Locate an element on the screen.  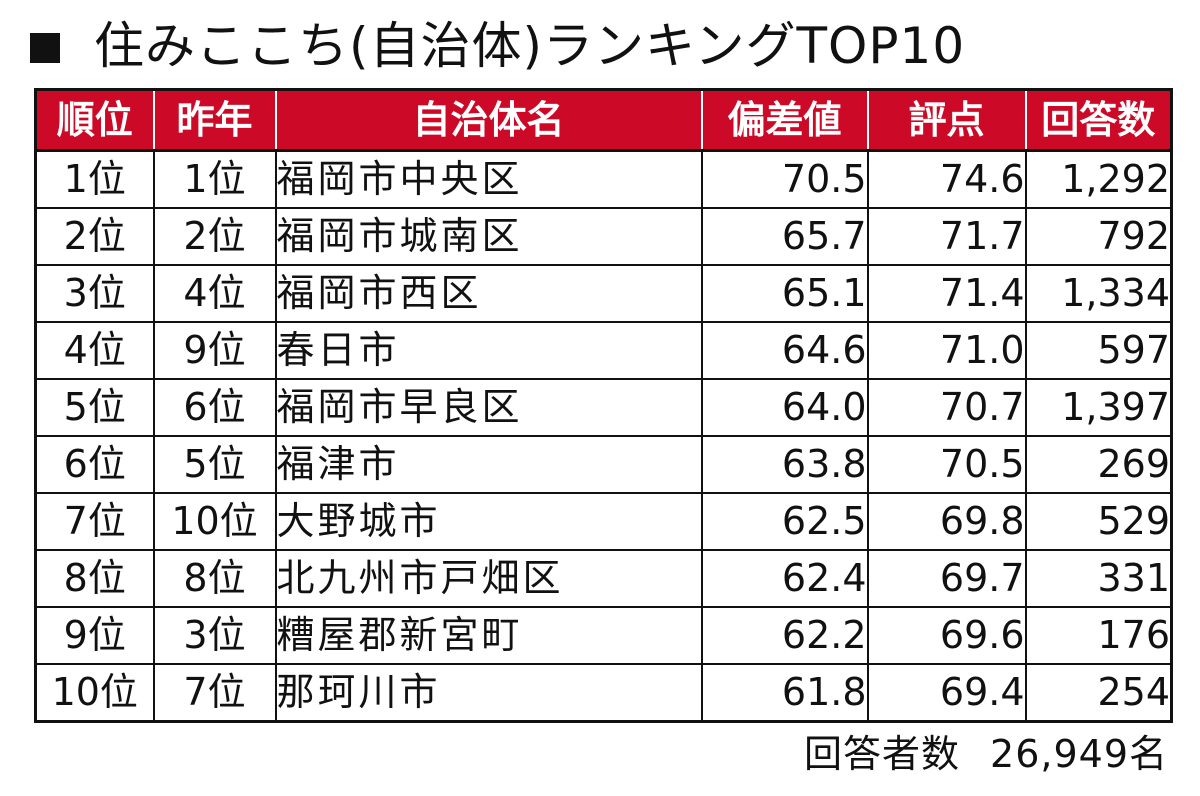
previous-rank-cell: 9位 is located at coordinates (214, 351).